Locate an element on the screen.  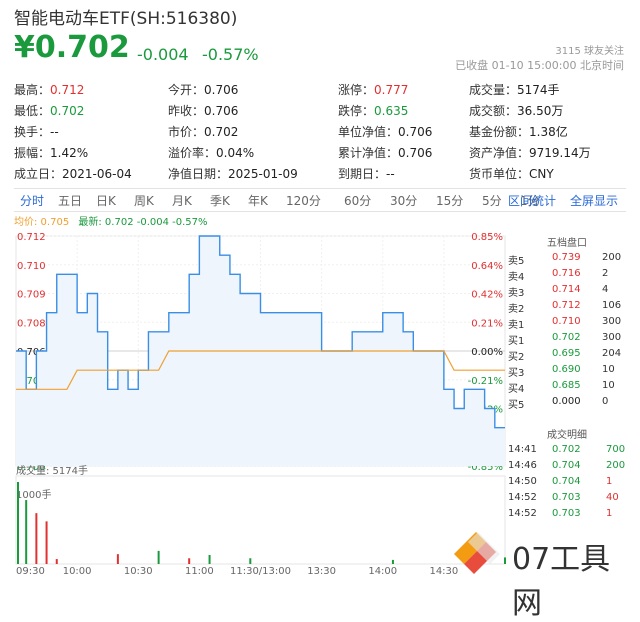
stat-cell: 到期日：-- is located at coordinates (366, 173).